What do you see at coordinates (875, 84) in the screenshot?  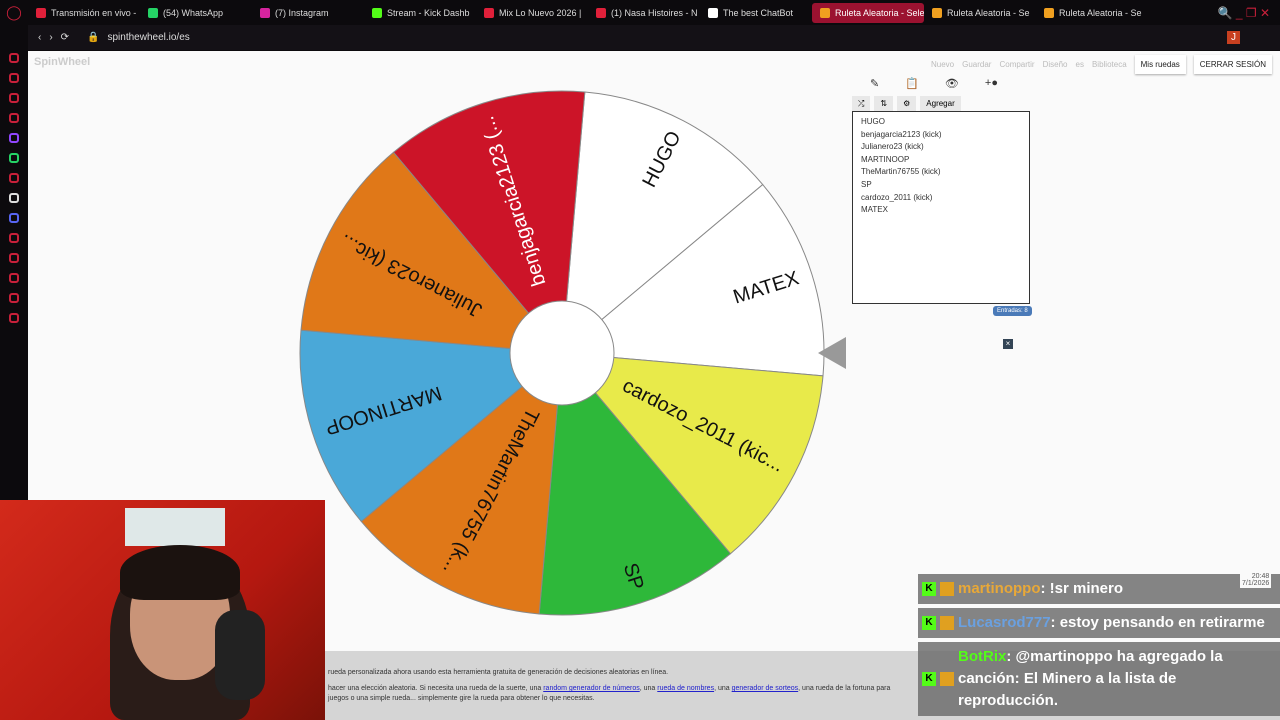 I see `edit-pencil-icon: ✎` at bounding box center [875, 84].